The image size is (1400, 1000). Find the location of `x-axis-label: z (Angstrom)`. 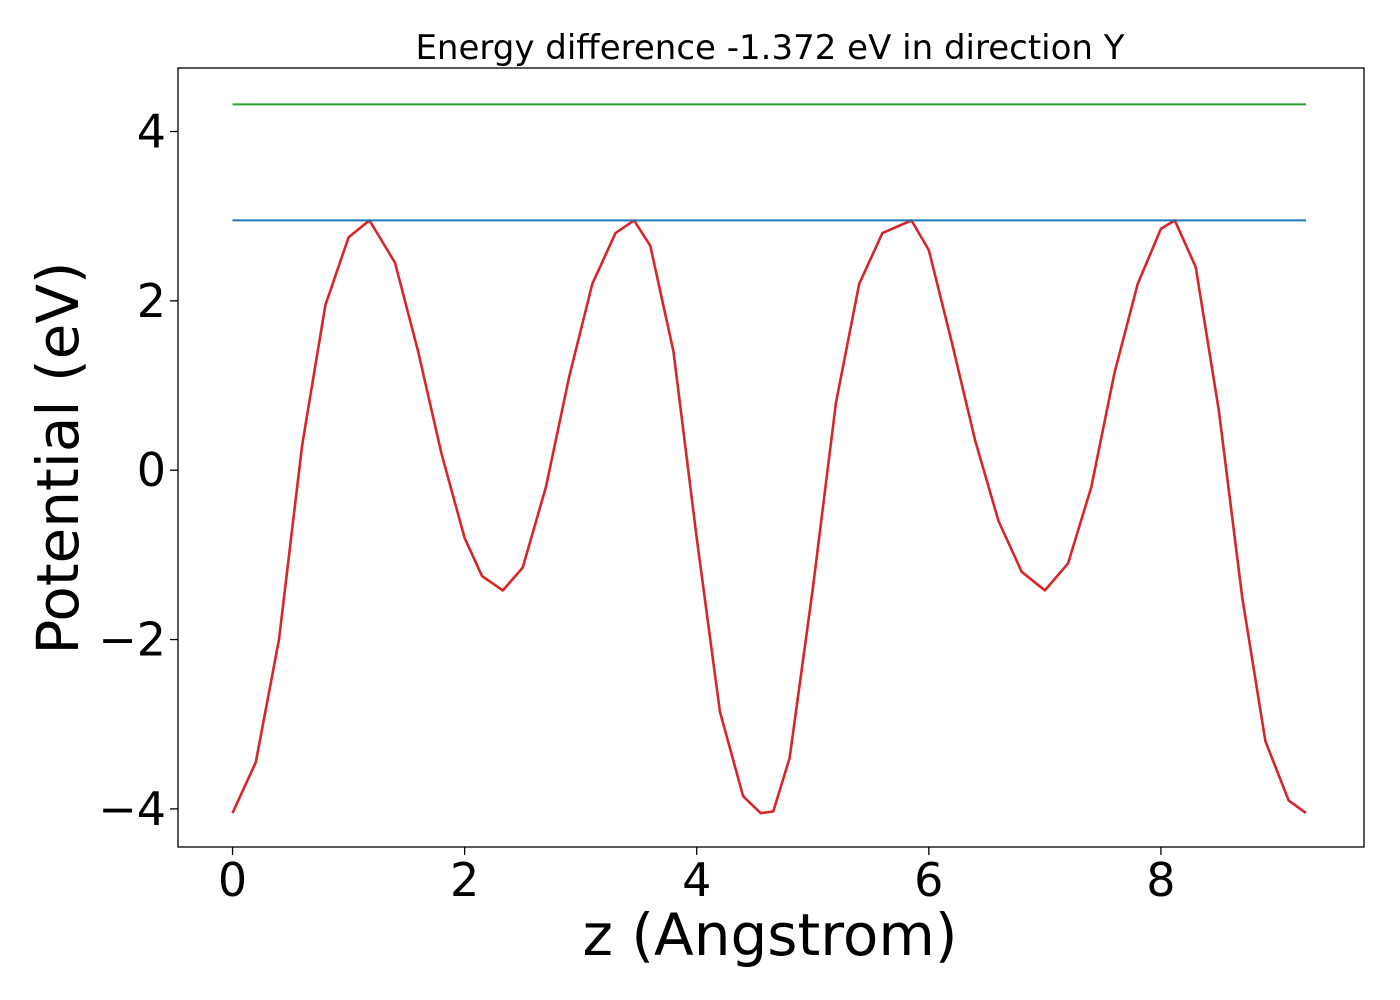

x-axis-label: z (Angstrom) is located at coordinates (770, 935).